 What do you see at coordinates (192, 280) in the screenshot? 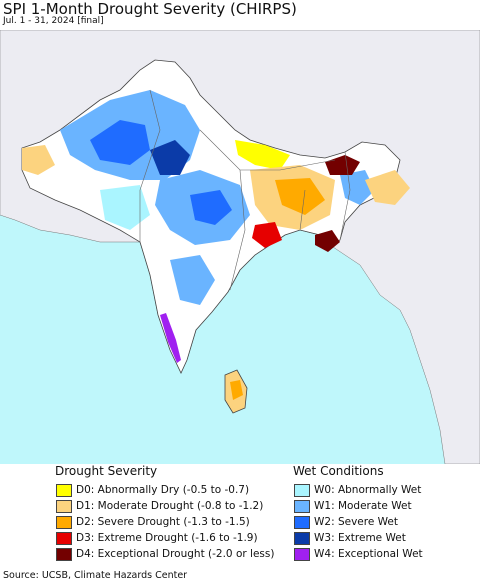
I see `wet-w1-south` at bounding box center [192, 280].